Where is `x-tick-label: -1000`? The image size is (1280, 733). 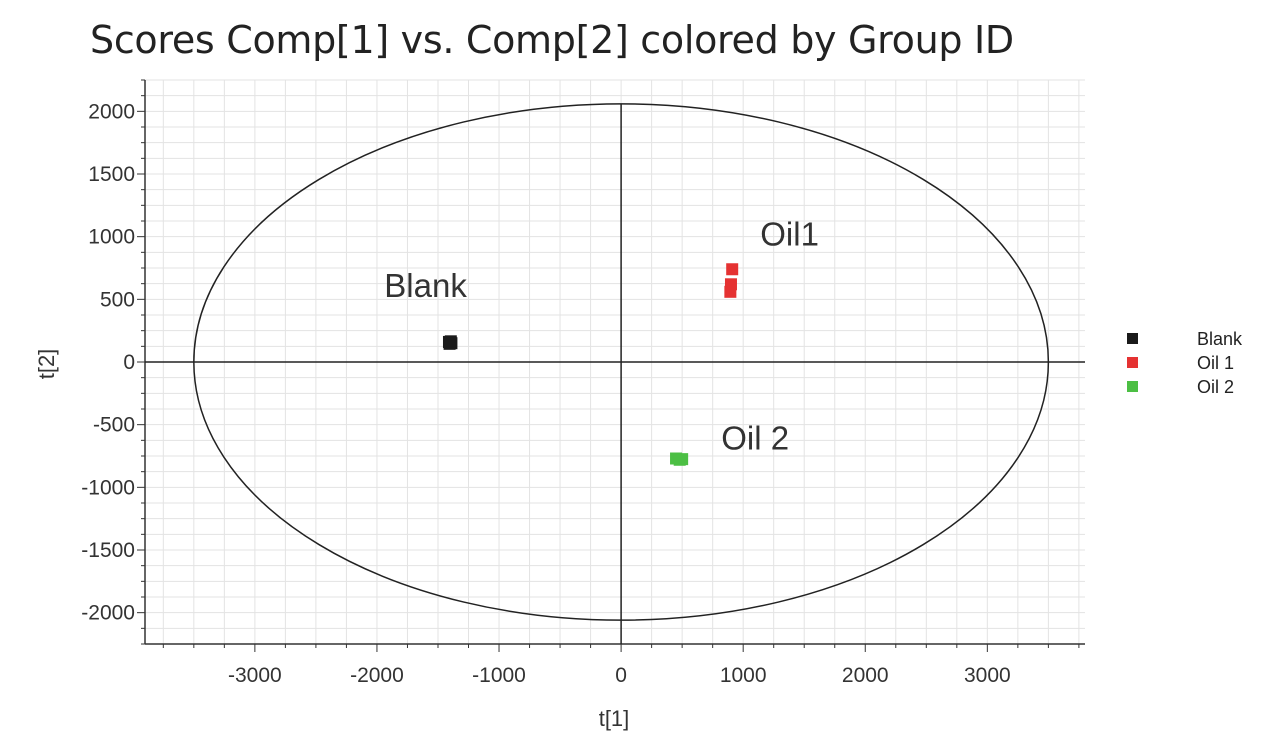 x-tick-label: -1000 is located at coordinates (499, 675).